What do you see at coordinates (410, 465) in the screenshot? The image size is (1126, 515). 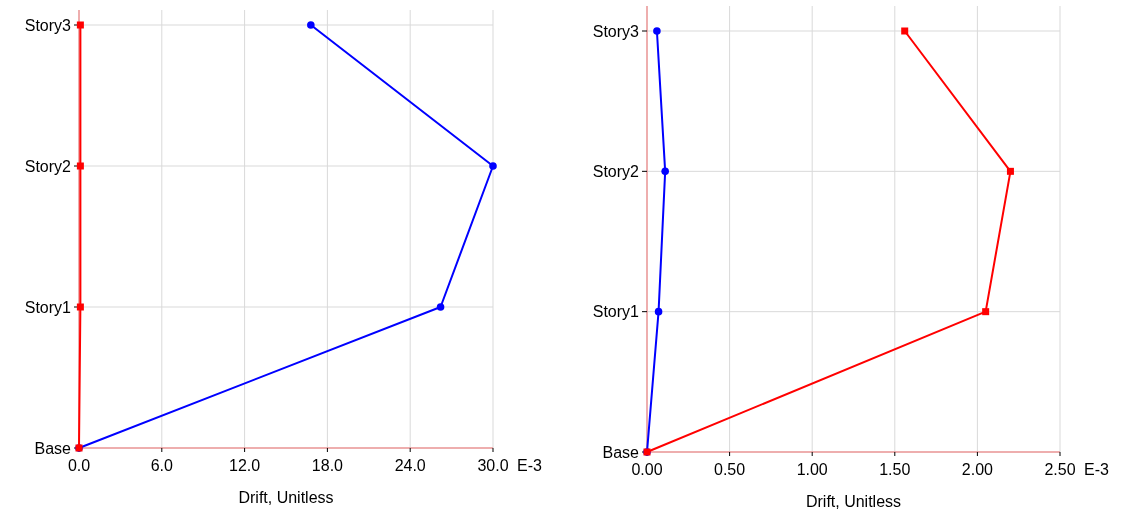 I see `x-tick-label: 24.0` at bounding box center [410, 465].